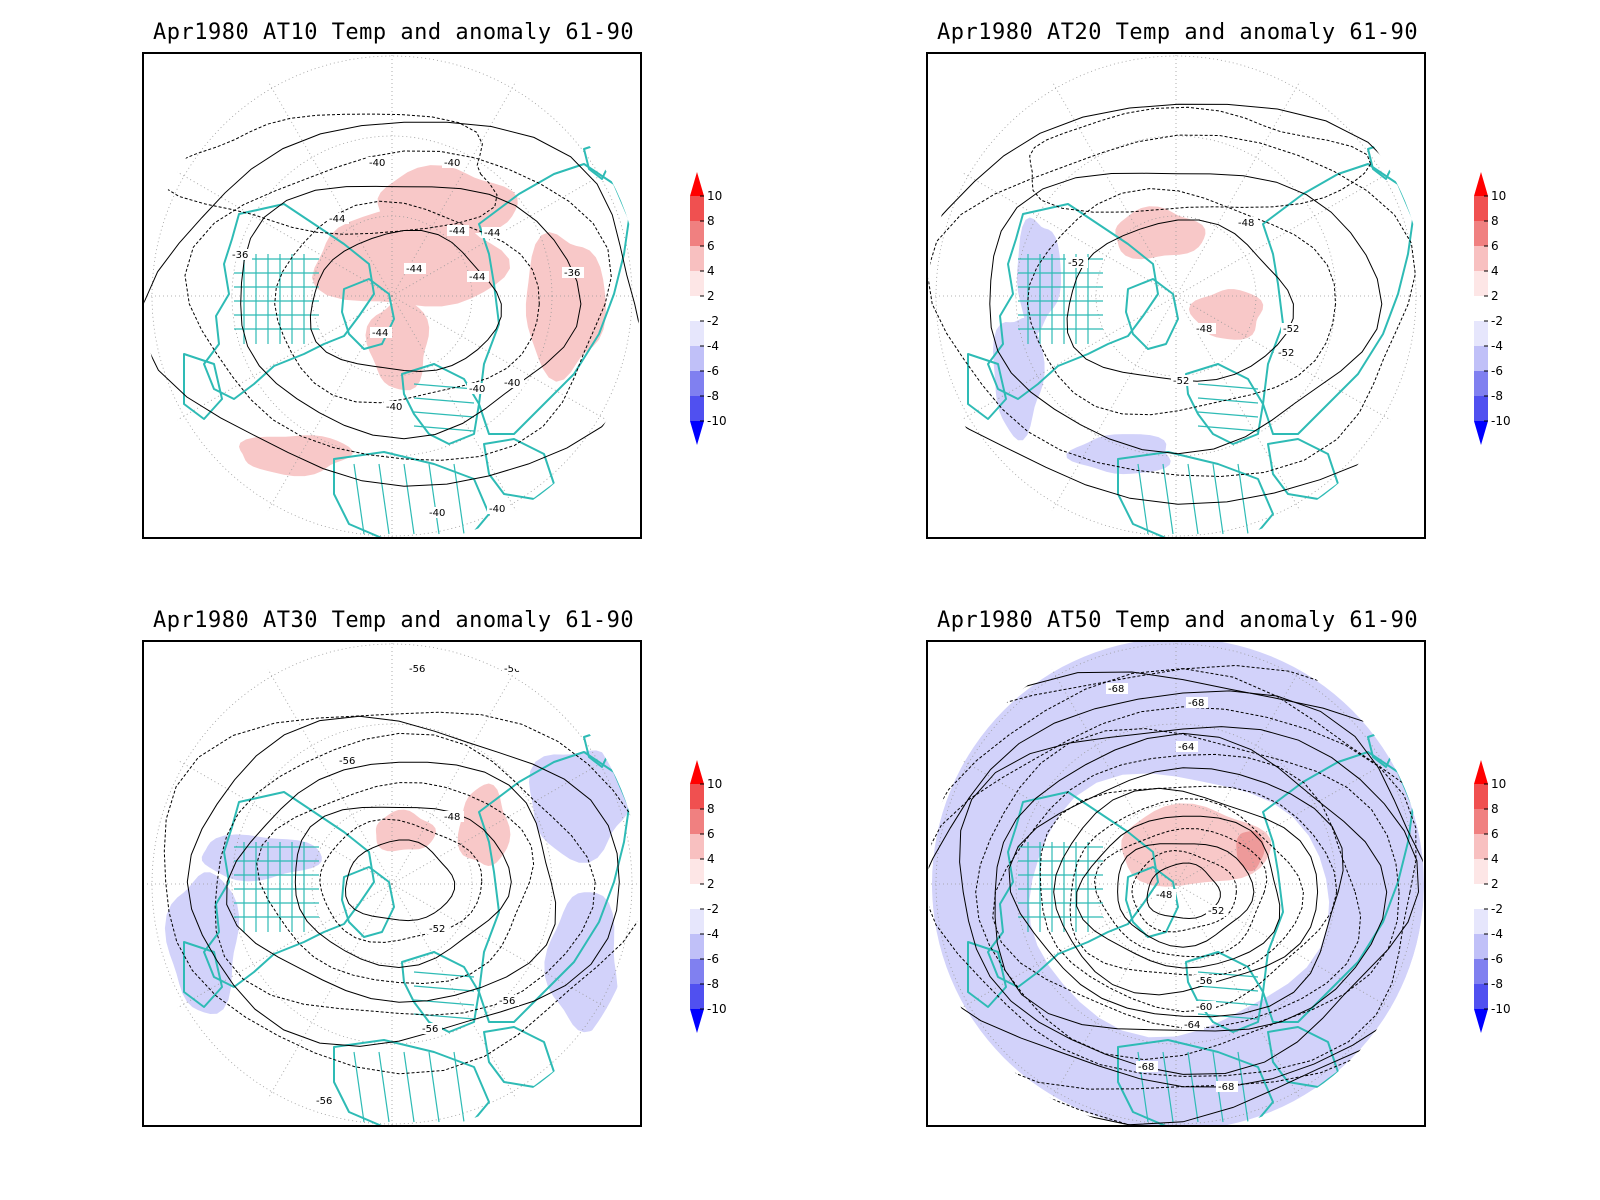 This screenshot has width=1600, height=1200. I want to click on polar-stereographic-map: -48 -52 -48 -52 -52 -52, so click(1176, 295).